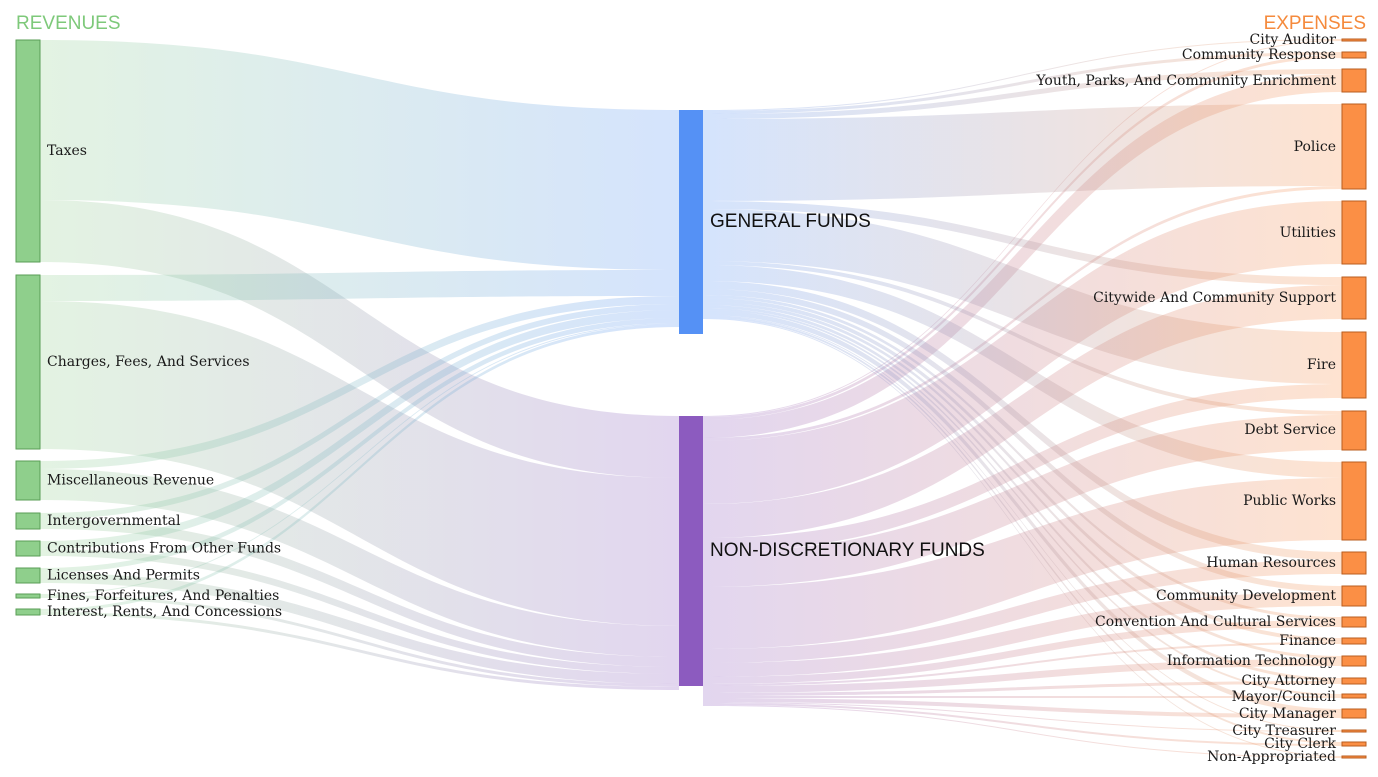 The height and width of the screenshot is (777, 1378). What do you see at coordinates (1259, 55) in the screenshot?
I see `expense-label-community-response: Community Response` at bounding box center [1259, 55].